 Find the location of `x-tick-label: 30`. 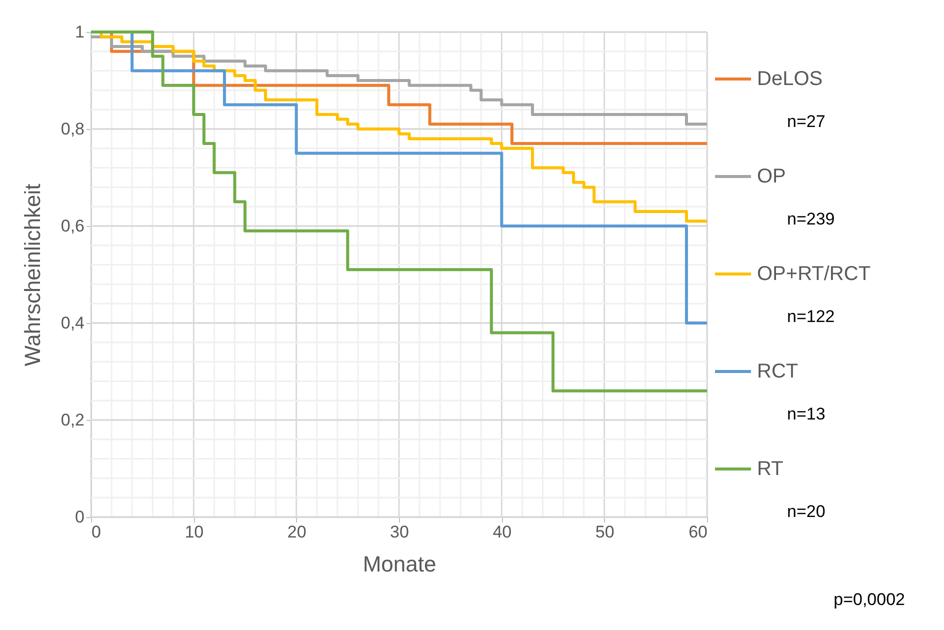

x-tick-label: 30 is located at coordinates (399, 532).